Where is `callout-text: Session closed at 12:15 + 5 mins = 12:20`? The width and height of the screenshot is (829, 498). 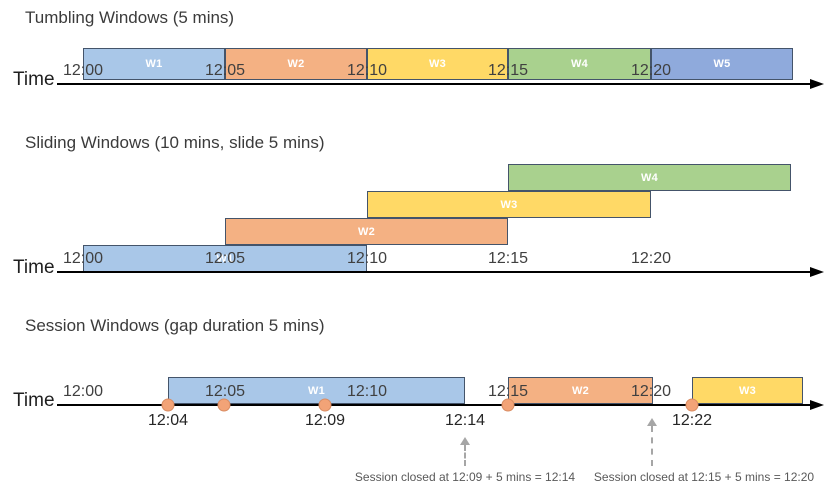 callout-text: Session closed at 12:15 + 5 mins = 12:20 is located at coordinates (704, 477).